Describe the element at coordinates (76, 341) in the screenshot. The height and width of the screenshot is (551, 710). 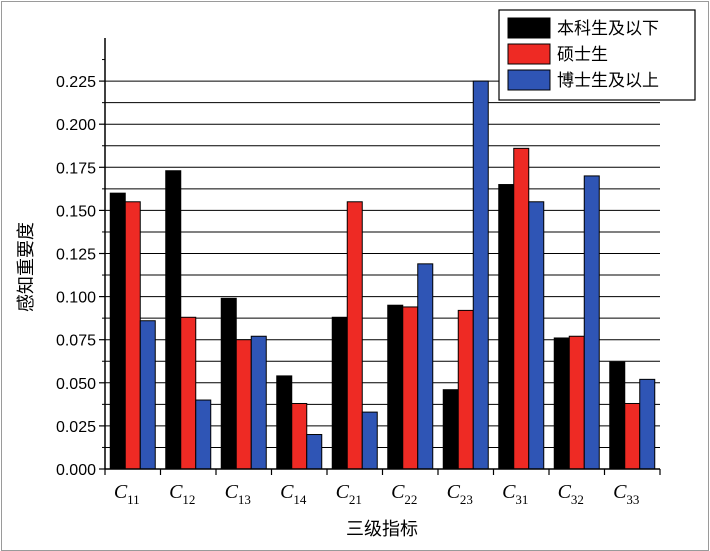
I see `y-tick-label: 0.075` at that location.